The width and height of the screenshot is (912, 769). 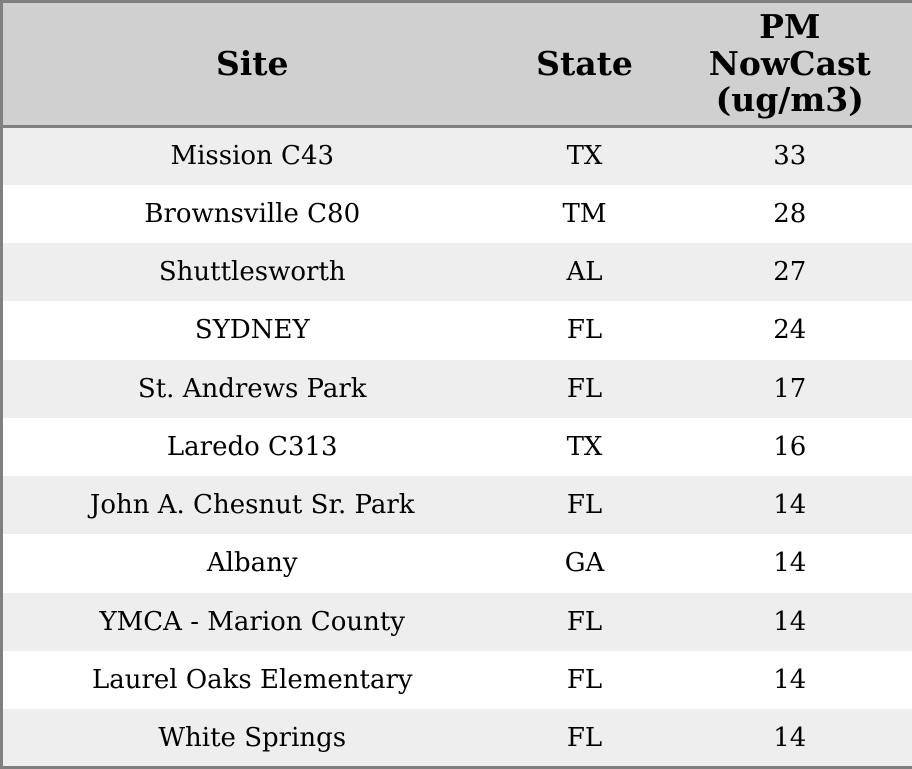 What do you see at coordinates (584, 563) in the screenshot?
I see `state-cell: GA` at bounding box center [584, 563].